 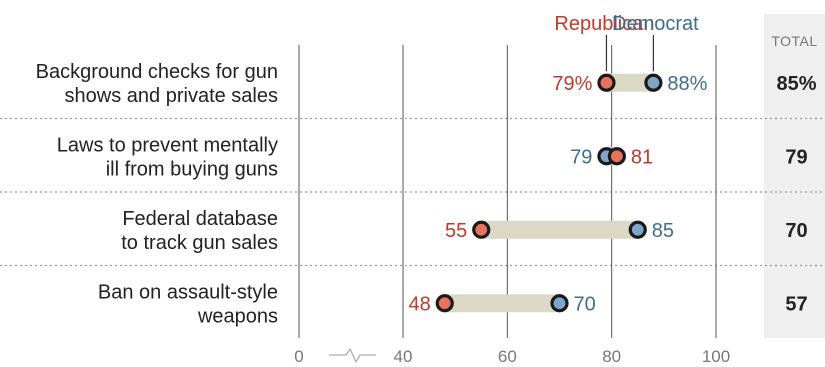 I want to click on row-label-line: to track gun sales, so click(x=199, y=243).